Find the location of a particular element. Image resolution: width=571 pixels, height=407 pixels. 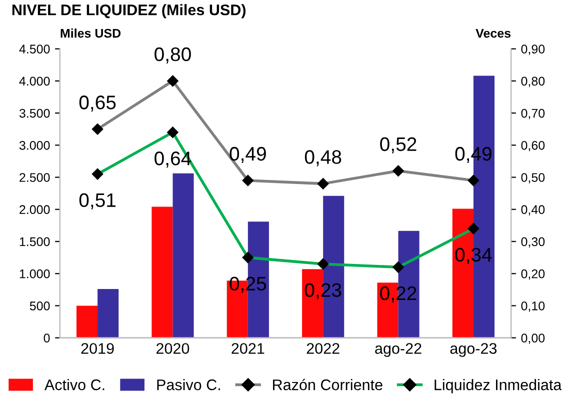

x-tick-label: 2021 is located at coordinates (248, 348).